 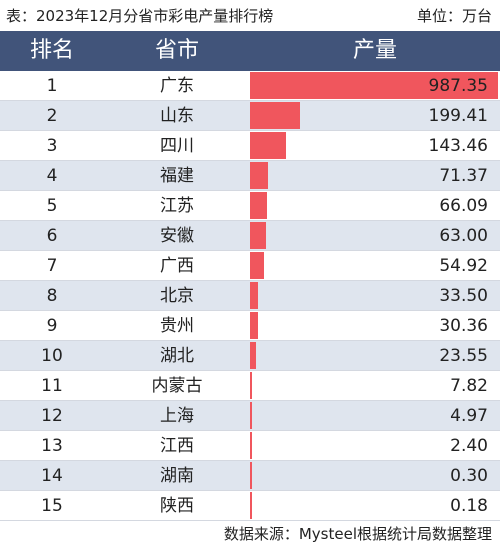 I want to click on output-value: 33.50, so click(x=463, y=296).